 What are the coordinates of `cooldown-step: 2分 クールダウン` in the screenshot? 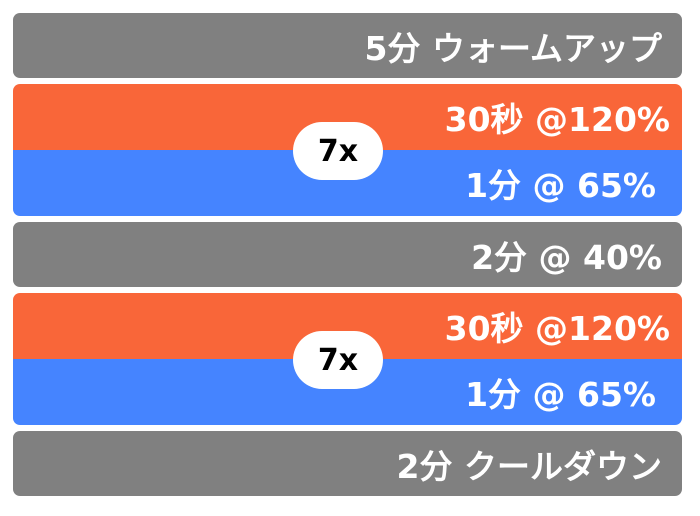 It's located at (347, 463).